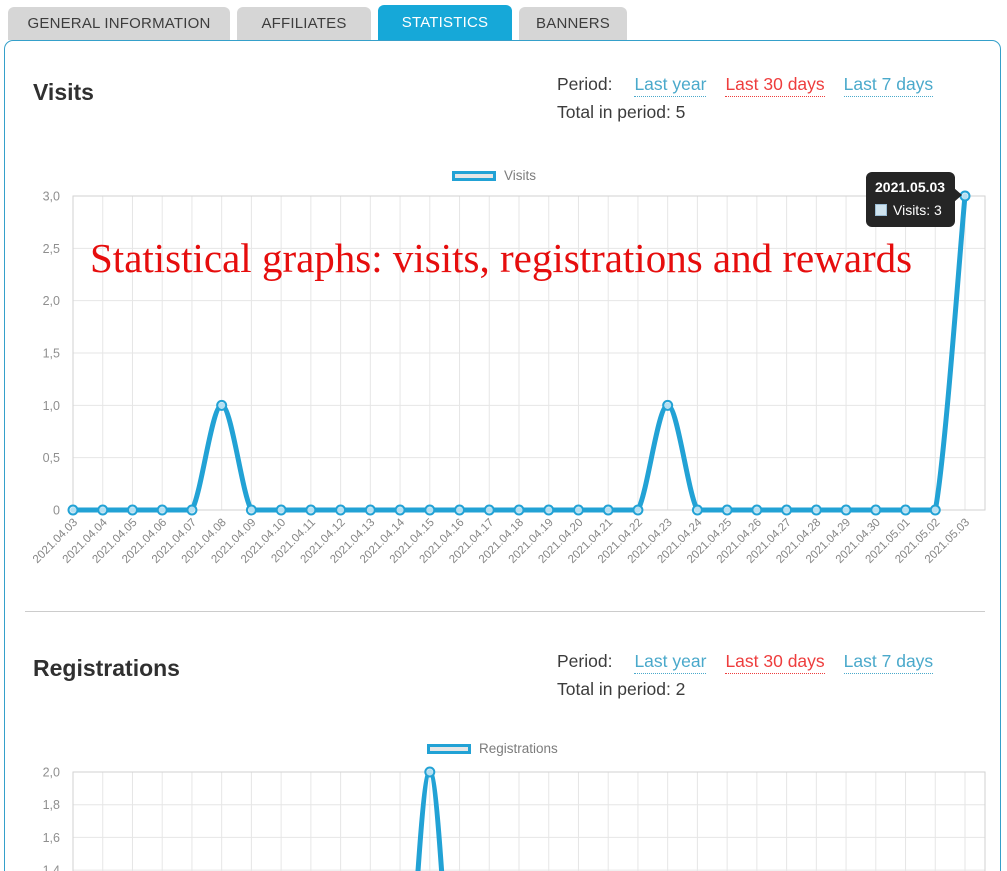 This screenshot has height=871, width=1007. What do you see at coordinates (621, 112) in the screenshot?
I see `visits-total-in-period: Total in period: 5` at bounding box center [621, 112].